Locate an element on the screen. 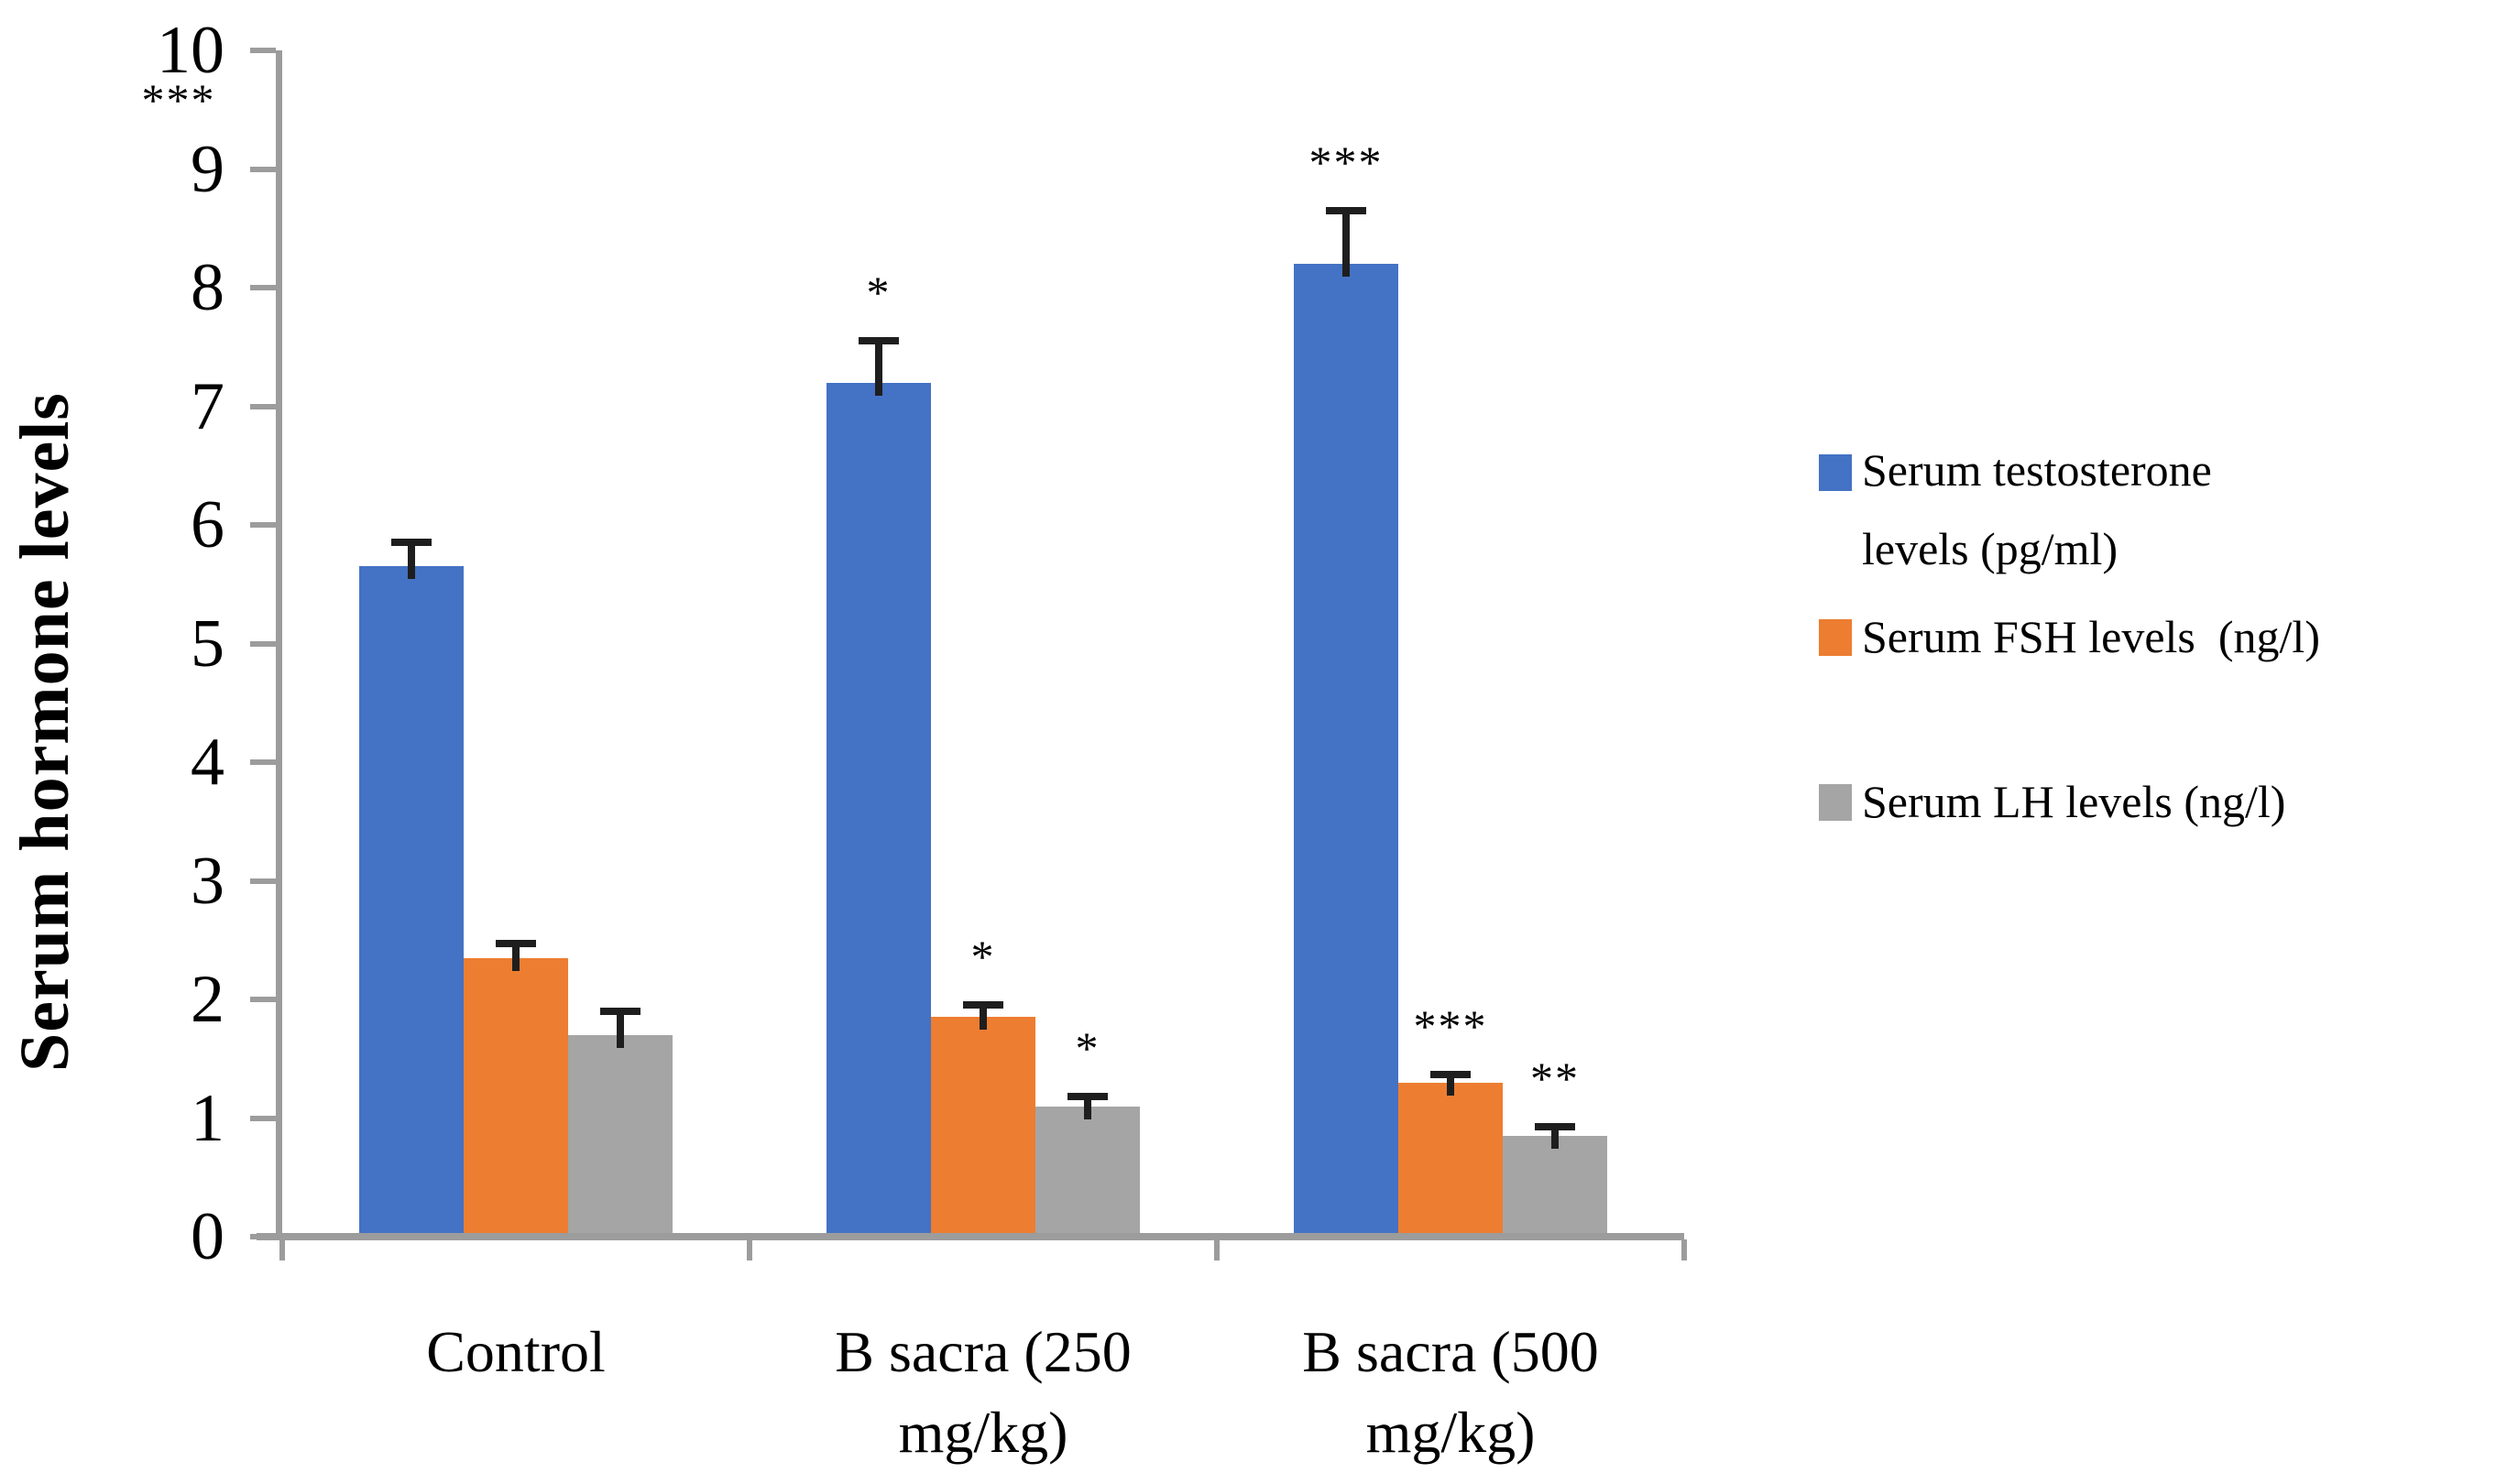 Image resolution: width=2507 pixels, height=1484 pixels. y-tick-label: 1 is located at coordinates (207, 1118).